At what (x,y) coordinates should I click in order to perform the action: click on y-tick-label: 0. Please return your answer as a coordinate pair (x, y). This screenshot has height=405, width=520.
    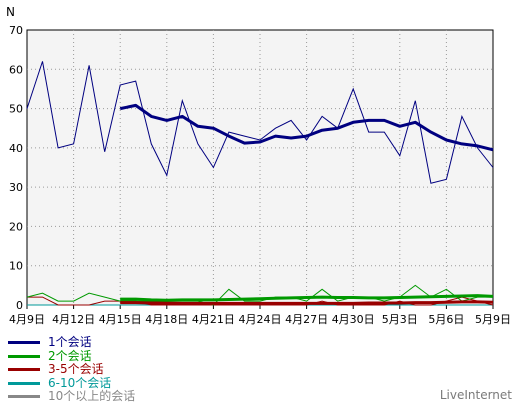
    Looking at the image, I should click on (19, 305).